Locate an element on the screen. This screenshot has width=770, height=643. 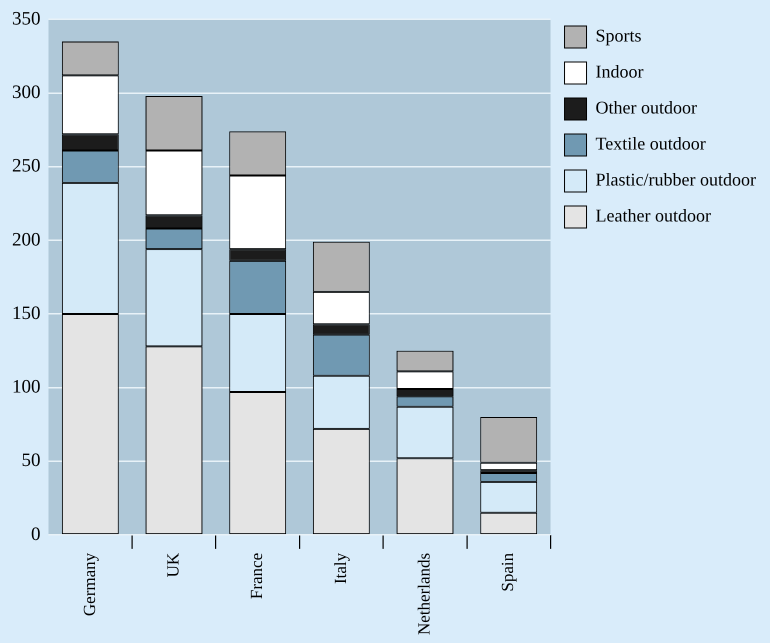
legend-label: Sports is located at coordinates (619, 36).